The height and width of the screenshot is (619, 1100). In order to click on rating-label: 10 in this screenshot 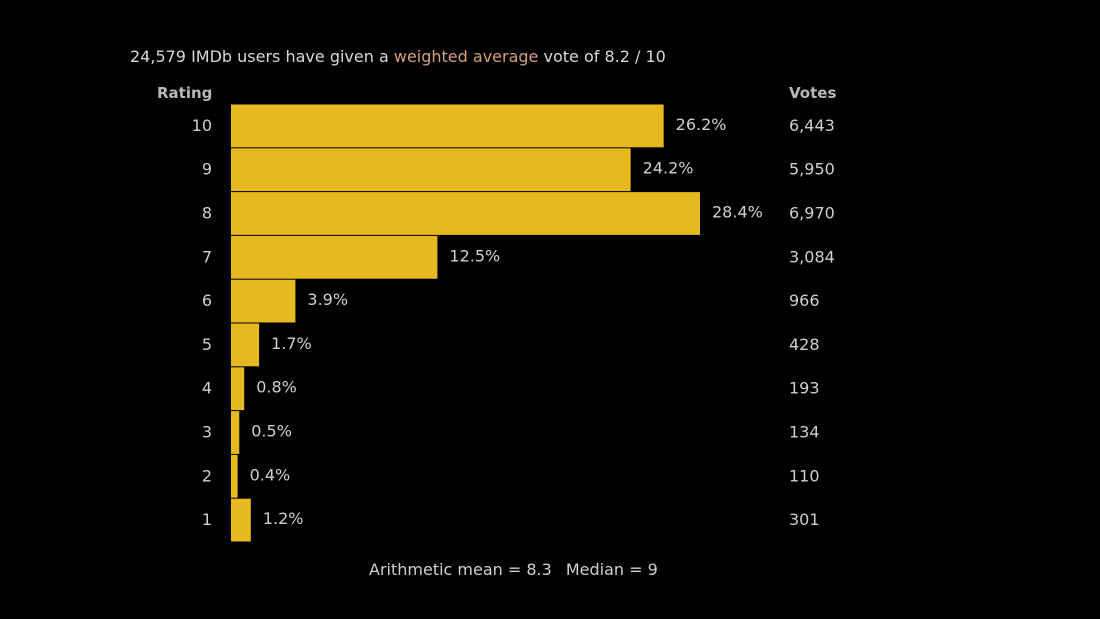, I will do `click(202, 125)`.